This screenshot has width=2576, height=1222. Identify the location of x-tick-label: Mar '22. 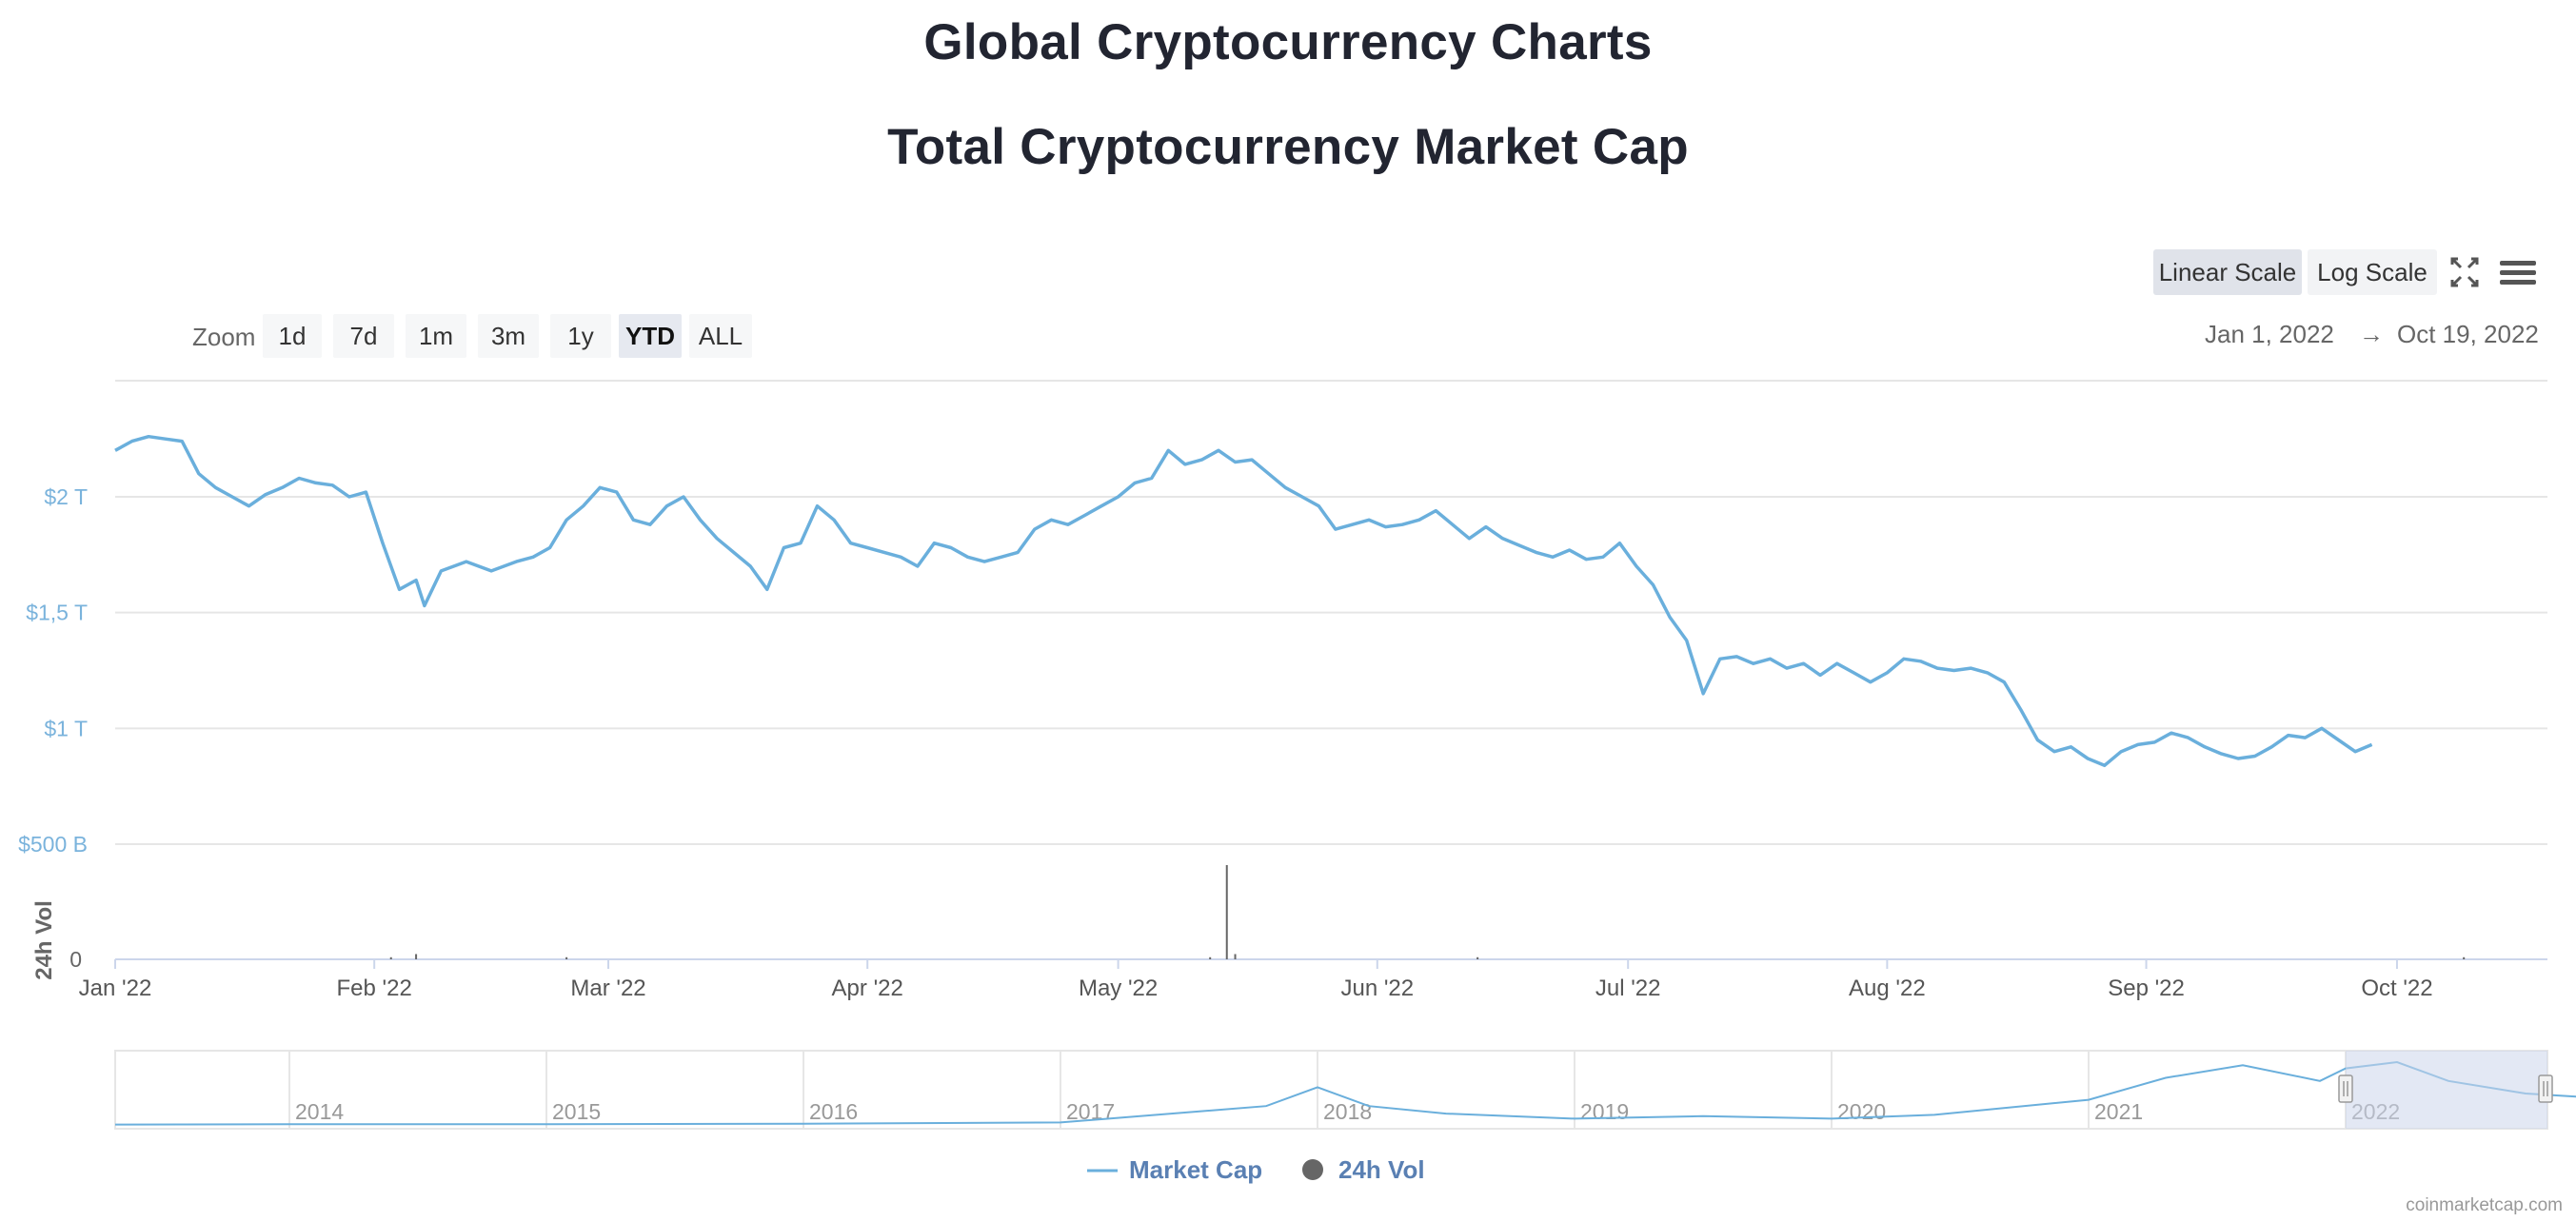
(607, 988).